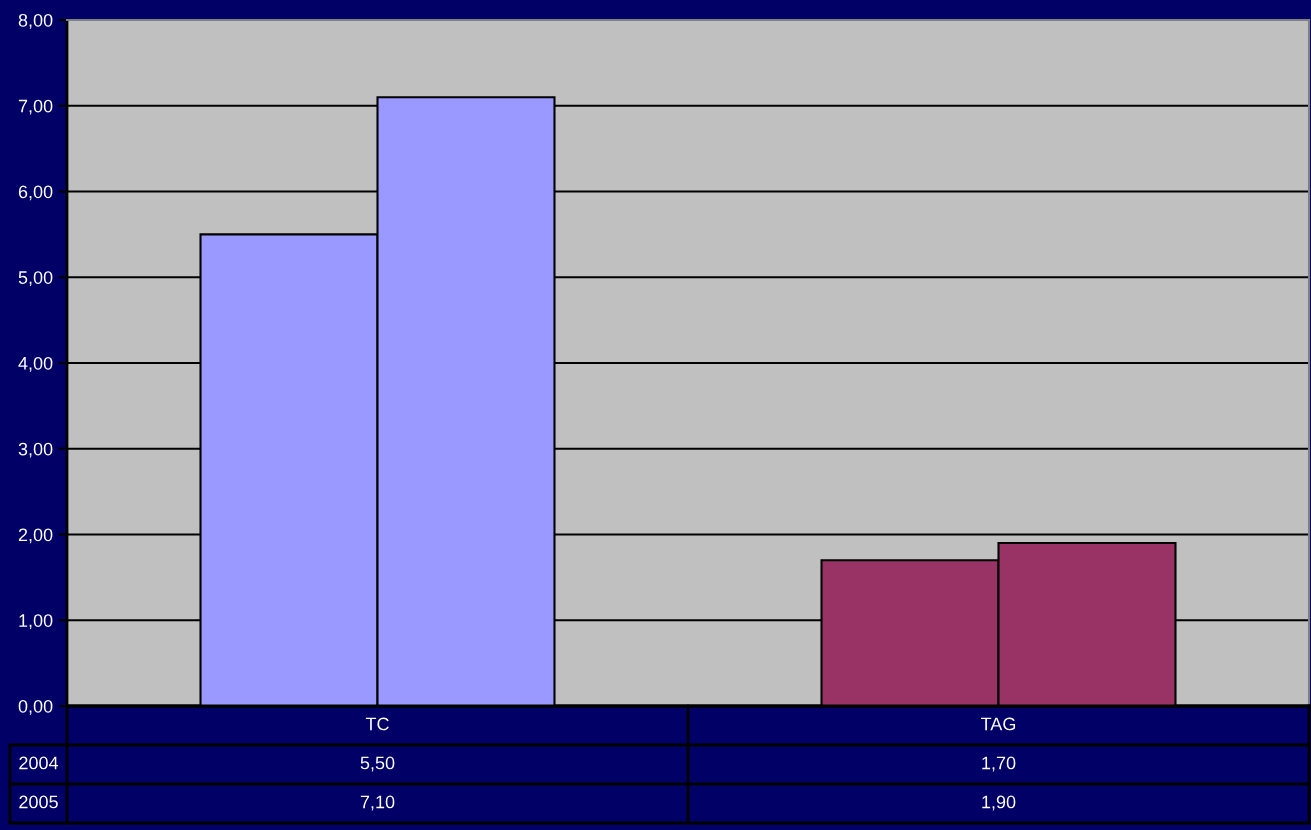 Image resolution: width=1311 pixels, height=830 pixels. I want to click on y-tick-label: 5,00, so click(35, 279).